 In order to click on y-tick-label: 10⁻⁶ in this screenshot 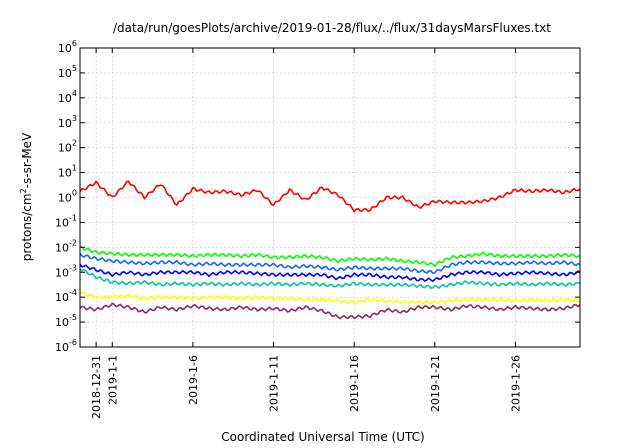, I will do `click(66, 346)`.